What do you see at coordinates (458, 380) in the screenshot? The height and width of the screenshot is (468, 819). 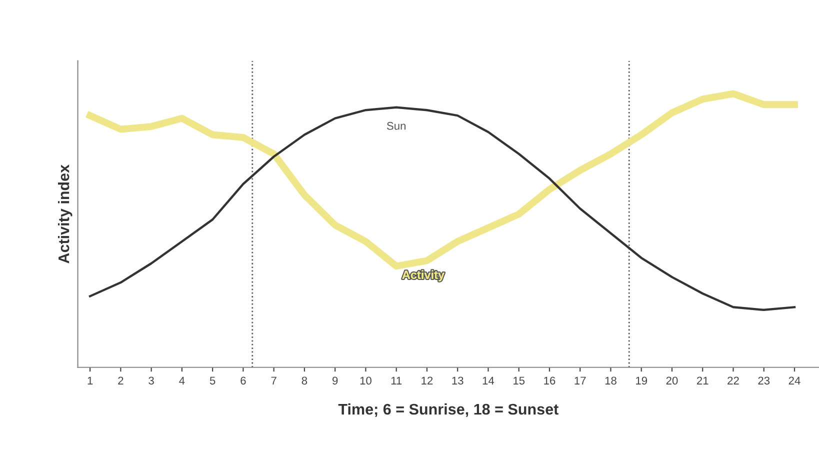 I see `x-tick-label: 13` at bounding box center [458, 380].